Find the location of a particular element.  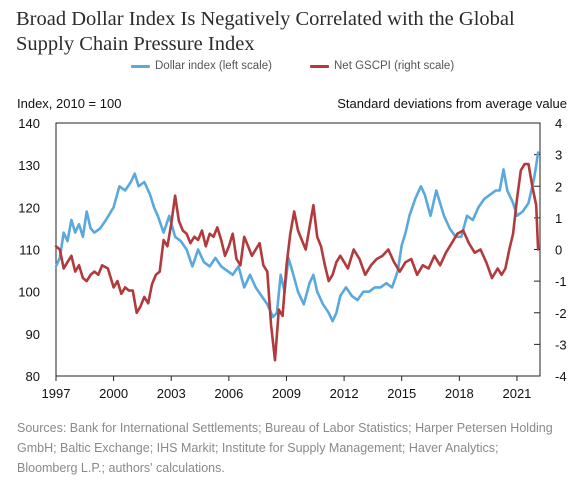

x-tick-label: 2015 is located at coordinates (401, 393).